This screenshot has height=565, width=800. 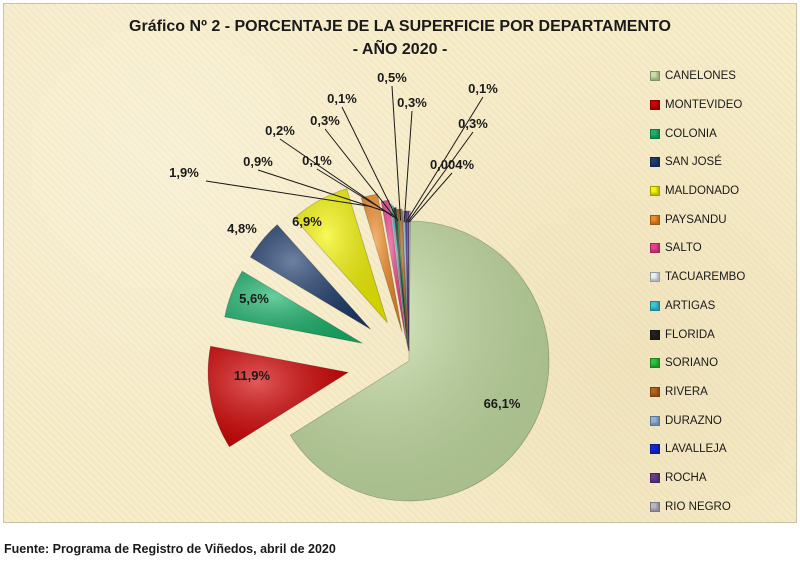 What do you see at coordinates (690, 305) in the screenshot?
I see `legend-label: ARTIGAS` at bounding box center [690, 305].